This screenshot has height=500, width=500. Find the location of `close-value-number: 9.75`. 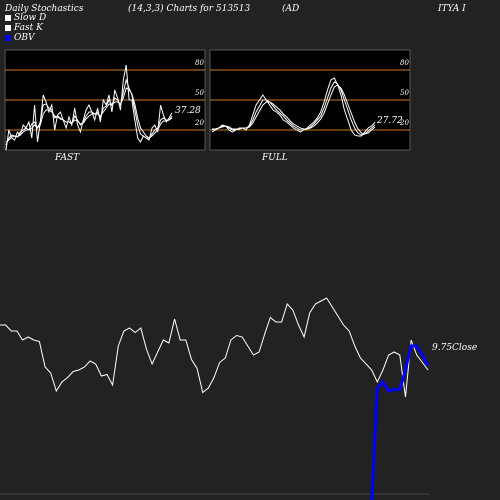

close-value-number: 9.75 is located at coordinates (442, 348).